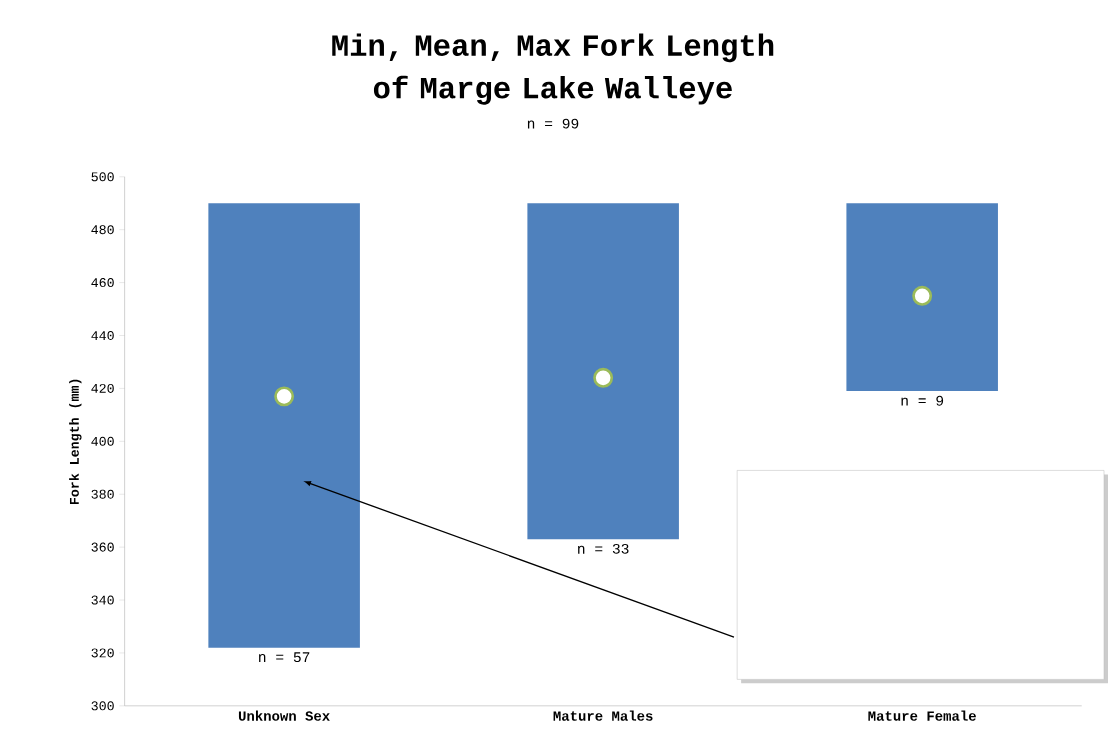  Describe the element at coordinates (102, 230) in the screenshot. I see `y-tick-label: 480` at that location.